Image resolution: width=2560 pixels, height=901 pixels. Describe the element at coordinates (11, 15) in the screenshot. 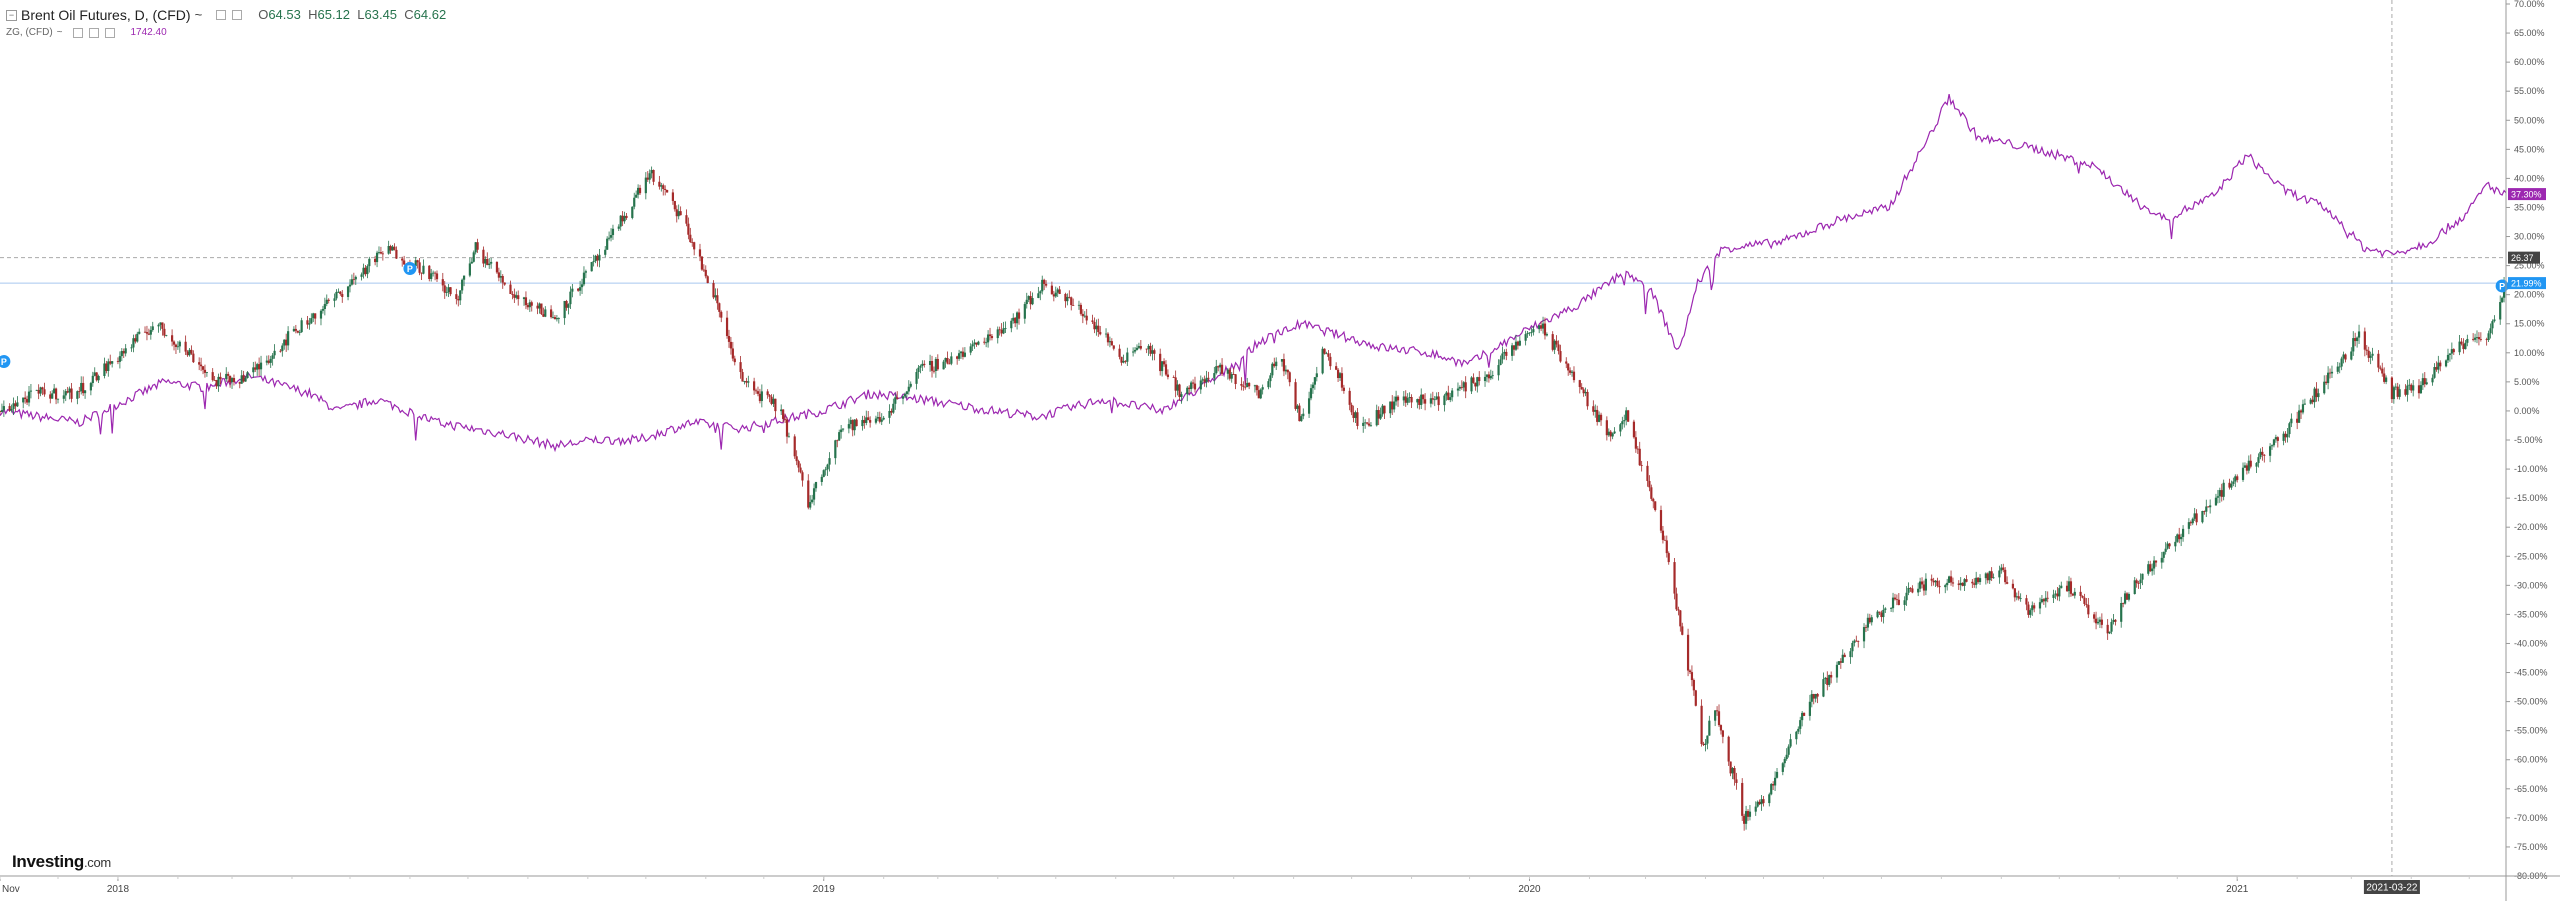

I see `collapse-toggle-icon: −` at that location.